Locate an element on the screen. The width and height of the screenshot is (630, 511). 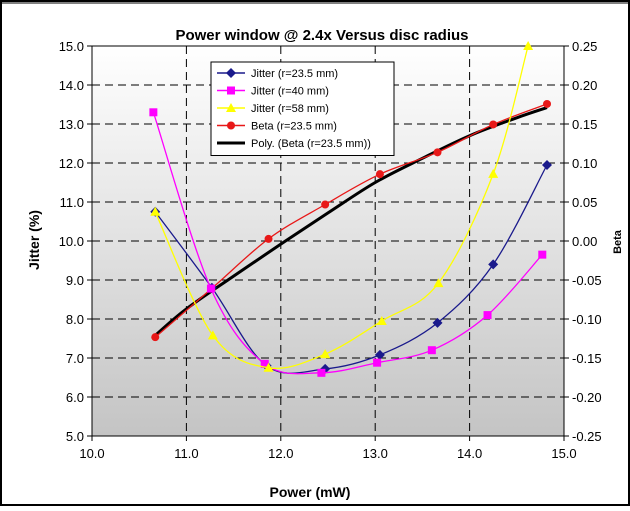
y2-tick-label: 0.00 is located at coordinates (584, 241).